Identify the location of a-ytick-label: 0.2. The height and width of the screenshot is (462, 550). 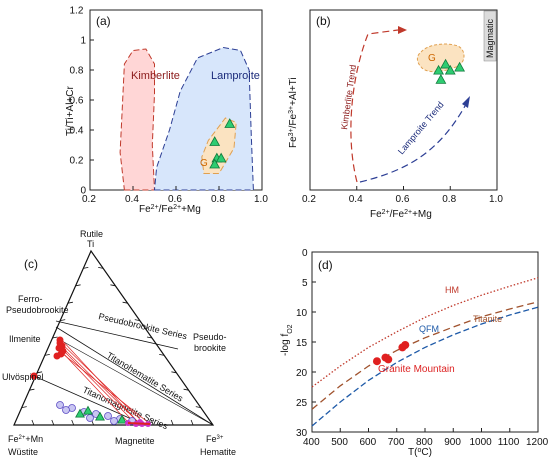
(77, 161).